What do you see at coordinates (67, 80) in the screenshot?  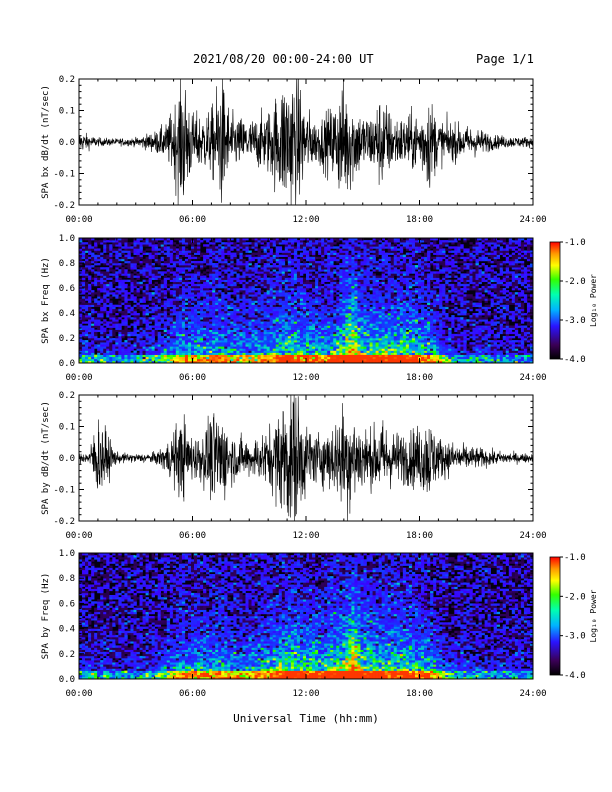 I see `y-tick-label: 0.2` at bounding box center [67, 80].